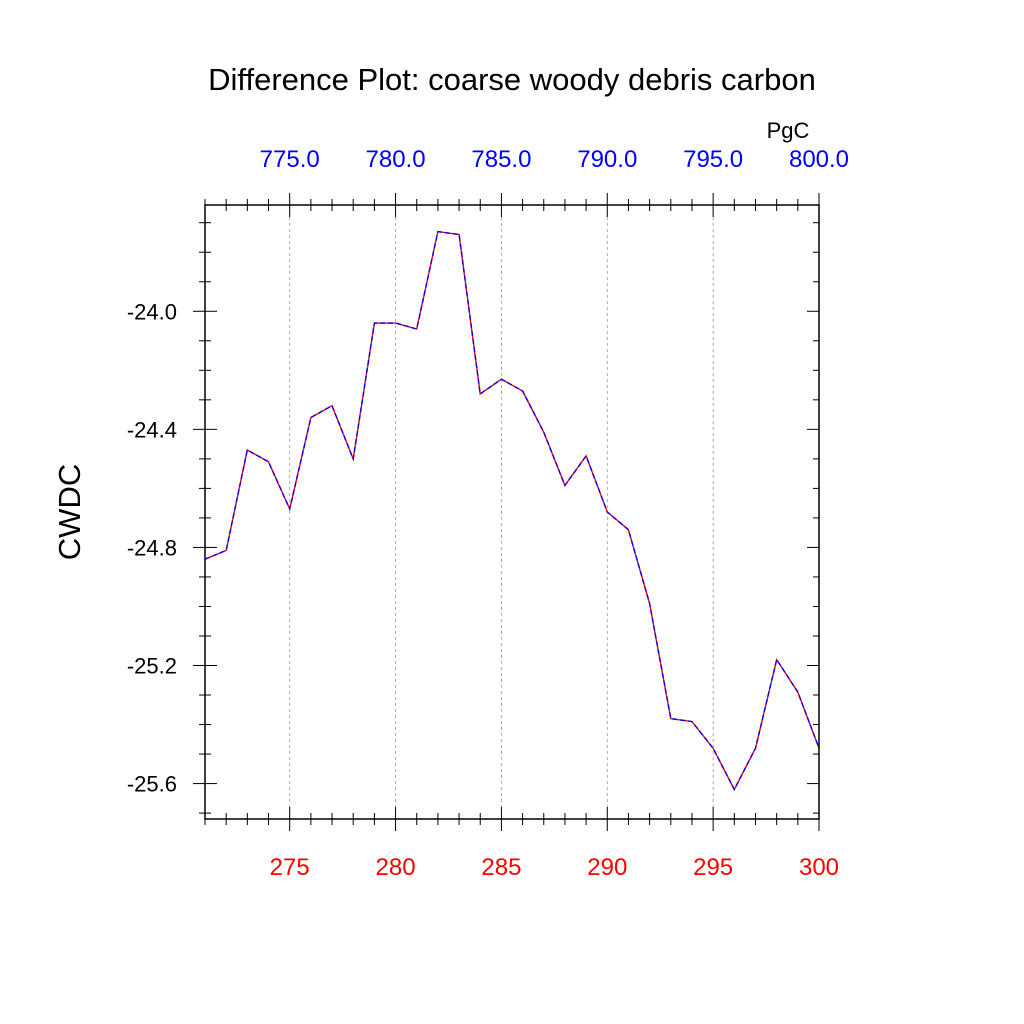  I want to click on top-tick-label: 800.0, so click(819, 159).